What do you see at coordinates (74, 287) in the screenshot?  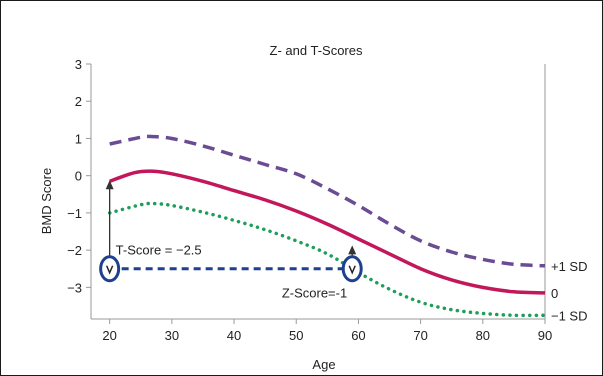 I see `y-tick-label: −3` at bounding box center [74, 287].